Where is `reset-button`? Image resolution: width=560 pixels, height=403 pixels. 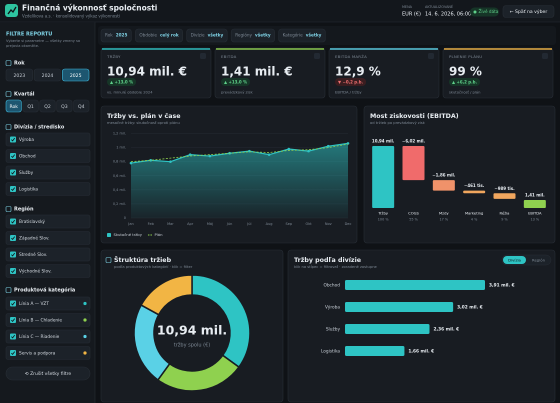 reset-button is located at coordinates (48, 373).